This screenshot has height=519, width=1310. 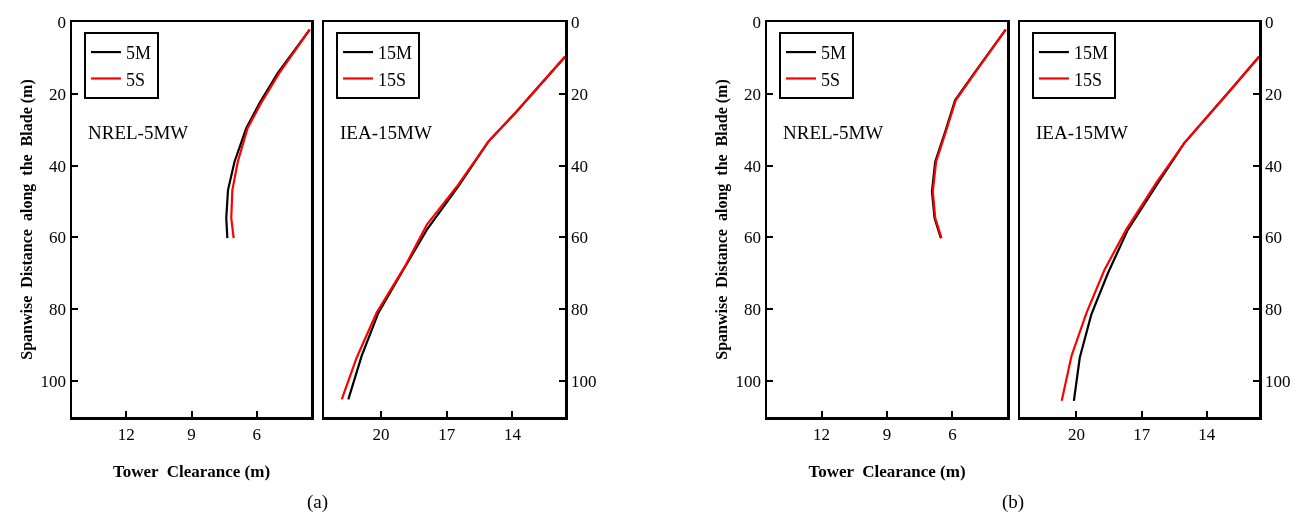 I want to click on text: (b), so click(x=1012, y=502).